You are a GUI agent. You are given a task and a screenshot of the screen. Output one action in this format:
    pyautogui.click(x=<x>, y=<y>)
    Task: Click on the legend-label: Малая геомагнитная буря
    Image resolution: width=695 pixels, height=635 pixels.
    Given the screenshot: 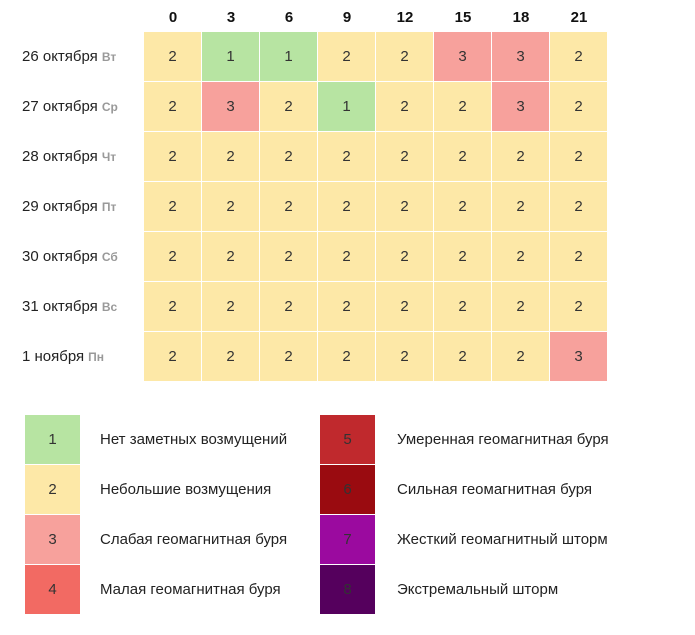 What is the action you would take?
    pyautogui.click(x=190, y=589)
    